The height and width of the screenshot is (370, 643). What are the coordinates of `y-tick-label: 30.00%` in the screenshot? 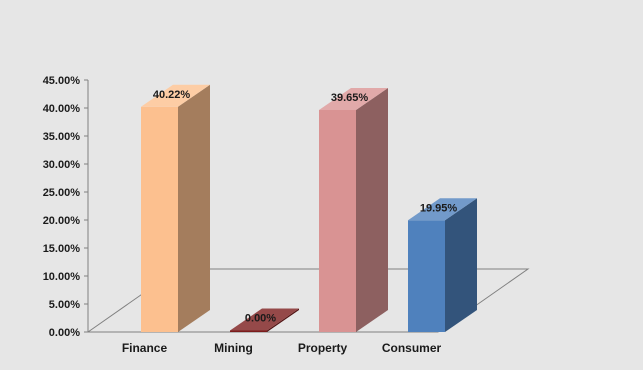 It's located at (62, 165).